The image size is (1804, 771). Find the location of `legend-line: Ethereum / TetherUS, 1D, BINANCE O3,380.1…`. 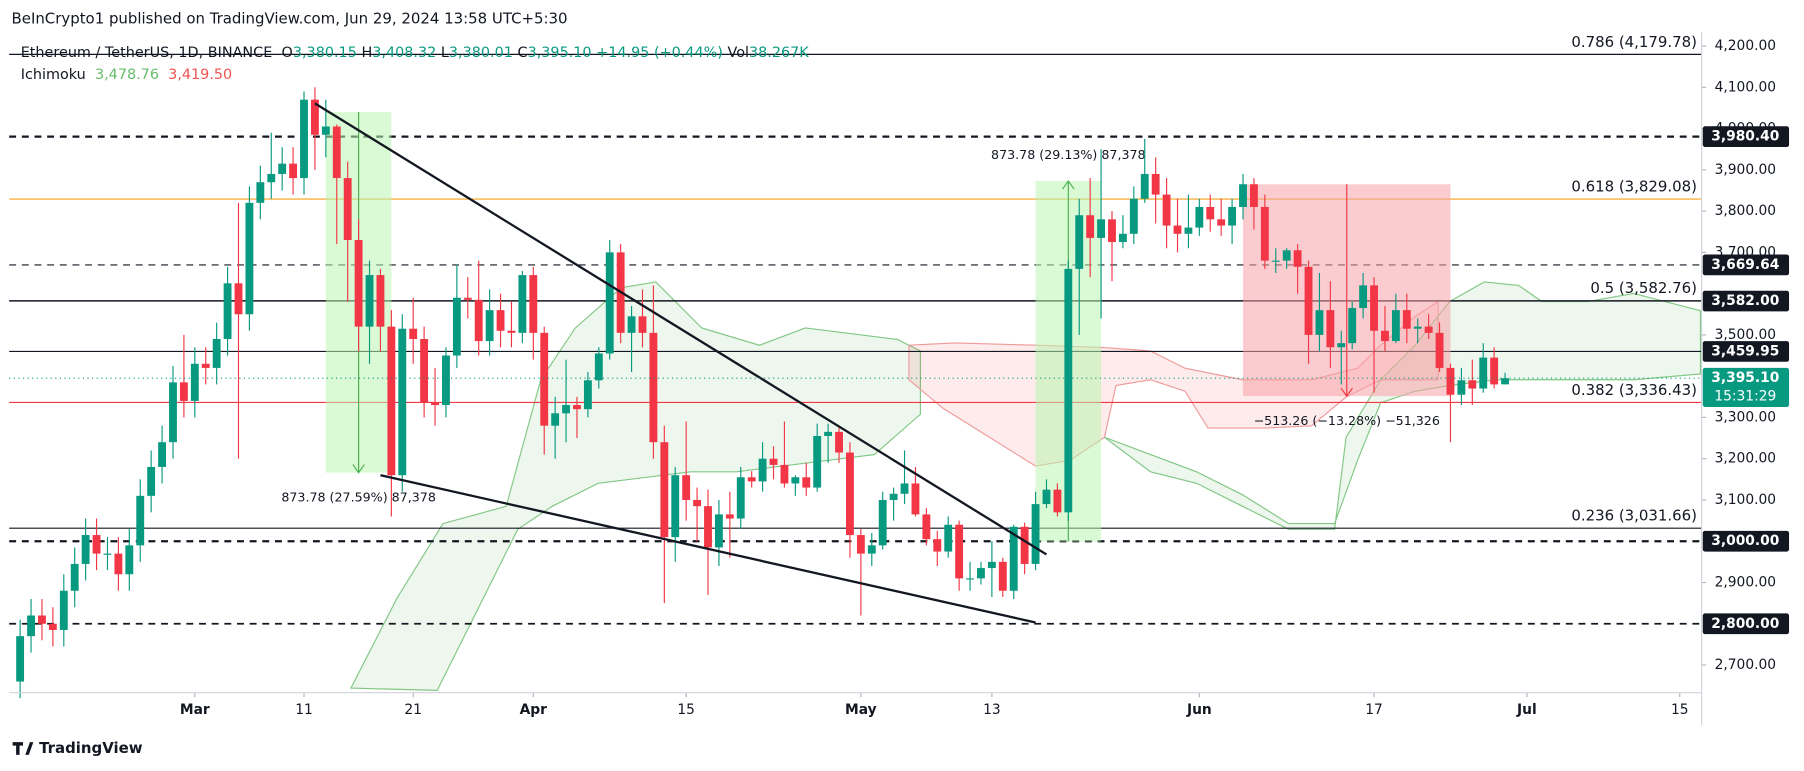

legend-line: Ethereum / TetherUS, 1D, BINANCE O3,380.1… is located at coordinates (415, 53).